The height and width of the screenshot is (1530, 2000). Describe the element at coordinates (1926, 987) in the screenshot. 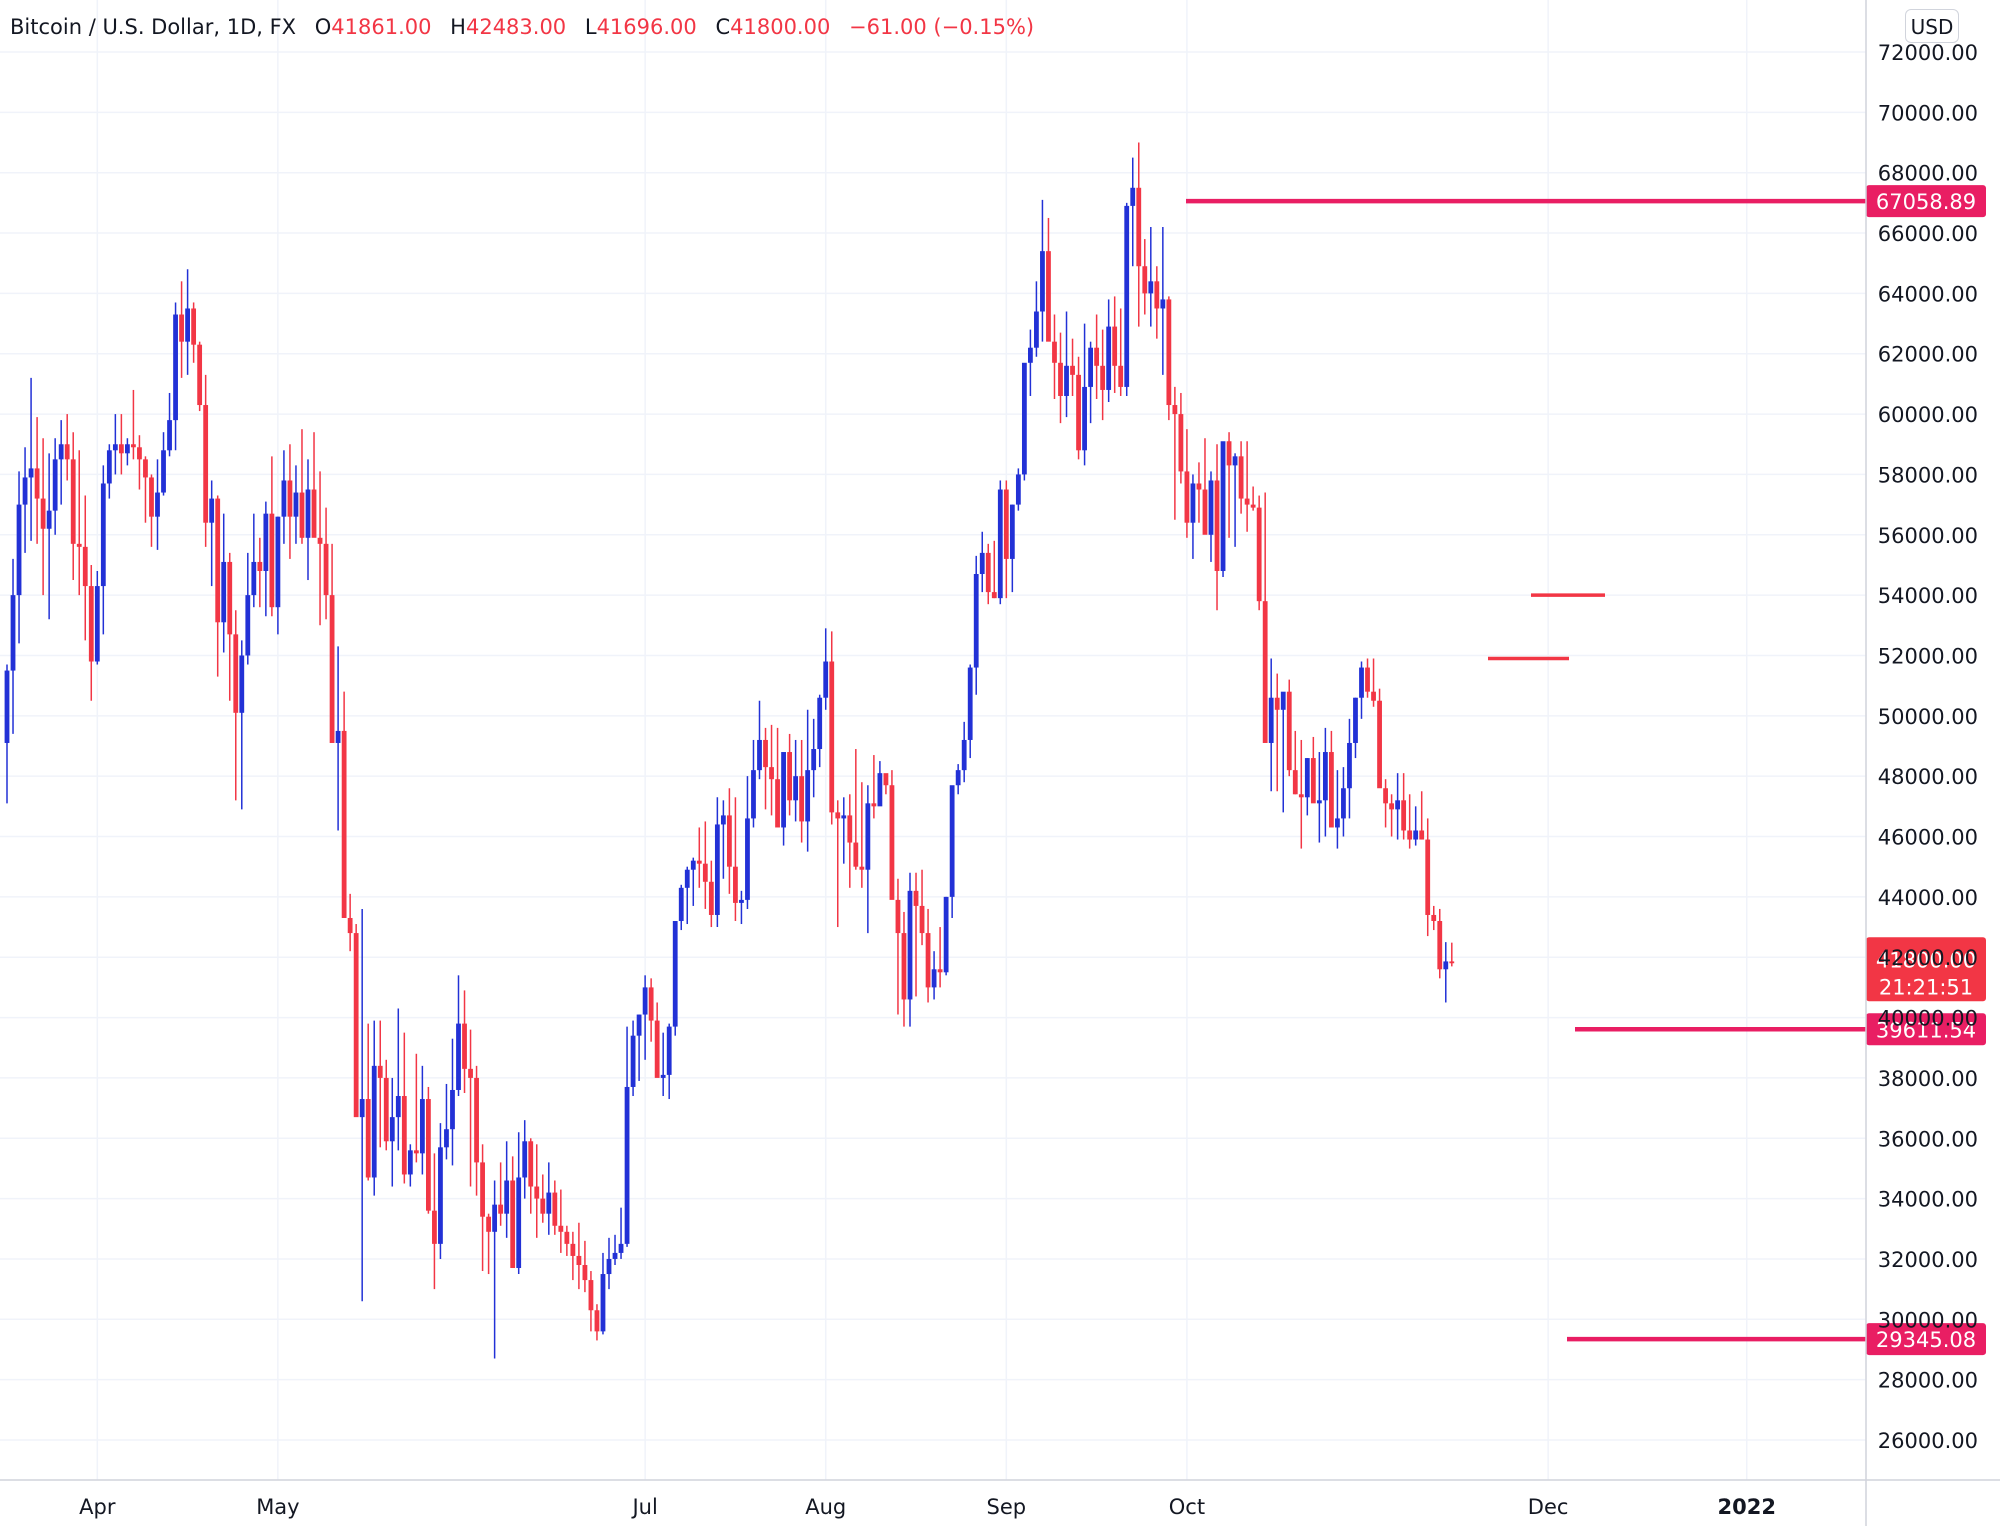

I see `bar-countdown-timer: 21:21:51` at that location.